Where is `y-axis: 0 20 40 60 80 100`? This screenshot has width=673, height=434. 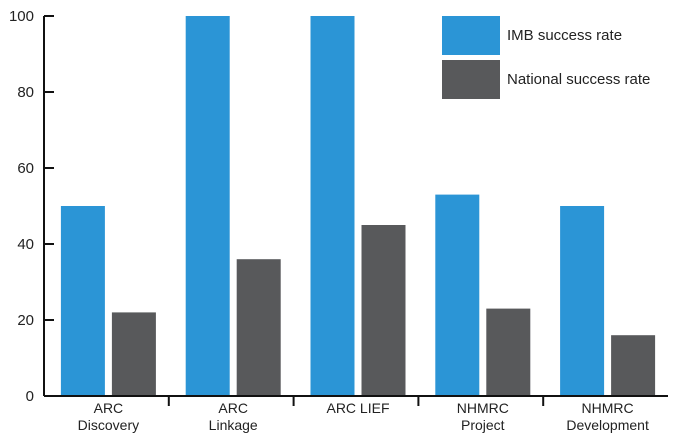
y-axis: 0 20 40 60 80 100 is located at coordinates (31, 206).